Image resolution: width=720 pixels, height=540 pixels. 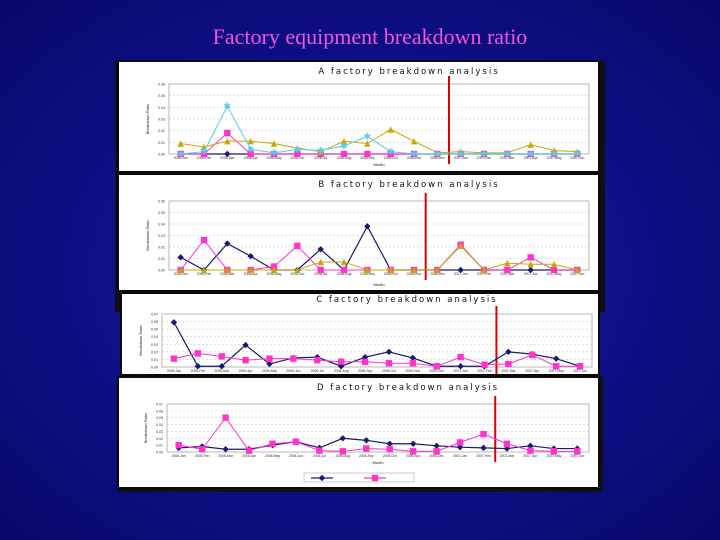 I want to click on chart-d-x-tick-label: 2007-Jun, so click(x=577, y=456).